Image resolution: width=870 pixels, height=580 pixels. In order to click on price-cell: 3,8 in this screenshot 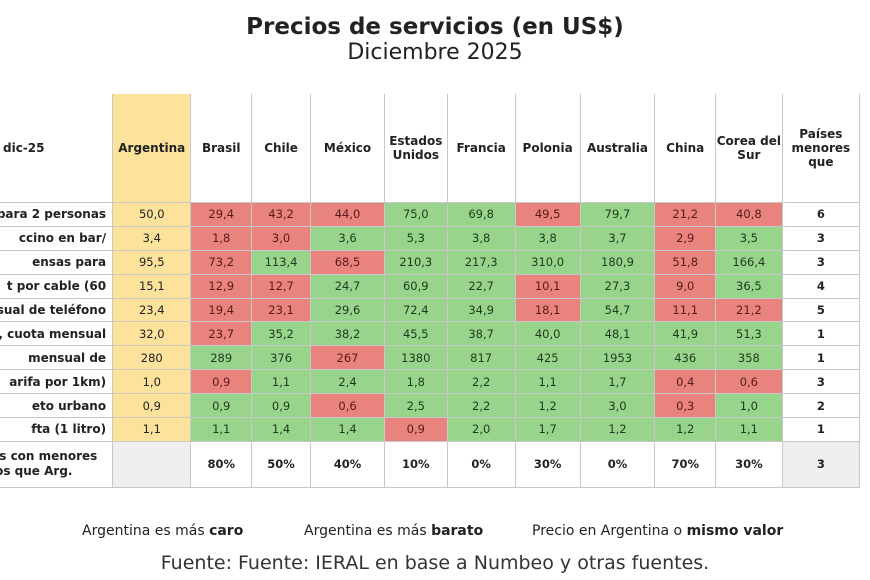, I will do `click(547, 238)`.